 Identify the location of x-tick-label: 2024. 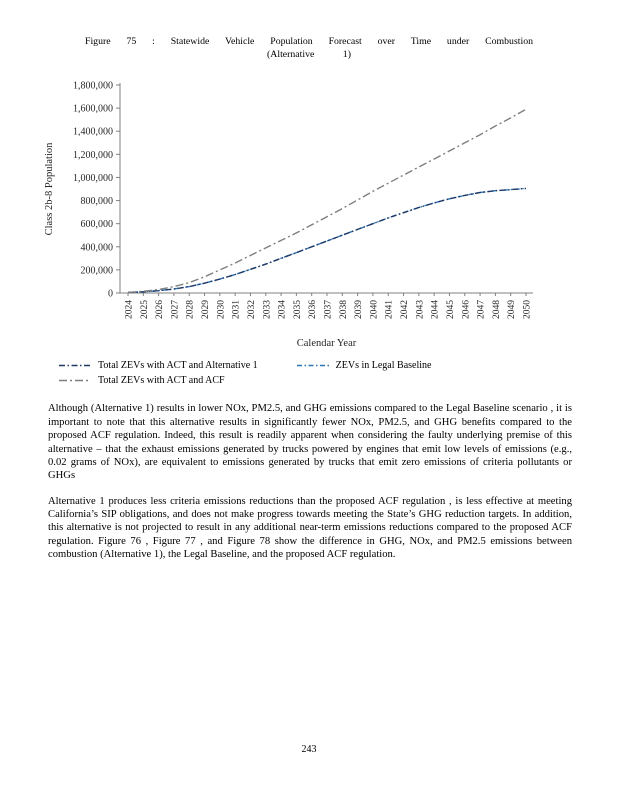
(130, 309).